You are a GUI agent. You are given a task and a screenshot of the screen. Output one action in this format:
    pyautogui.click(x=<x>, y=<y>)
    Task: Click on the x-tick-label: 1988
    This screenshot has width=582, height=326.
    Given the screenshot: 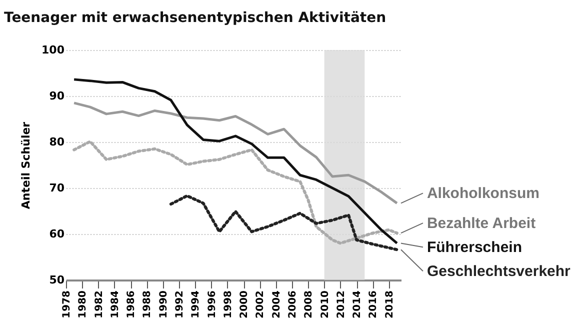 What is the action you would take?
    pyautogui.click(x=148, y=304)
    